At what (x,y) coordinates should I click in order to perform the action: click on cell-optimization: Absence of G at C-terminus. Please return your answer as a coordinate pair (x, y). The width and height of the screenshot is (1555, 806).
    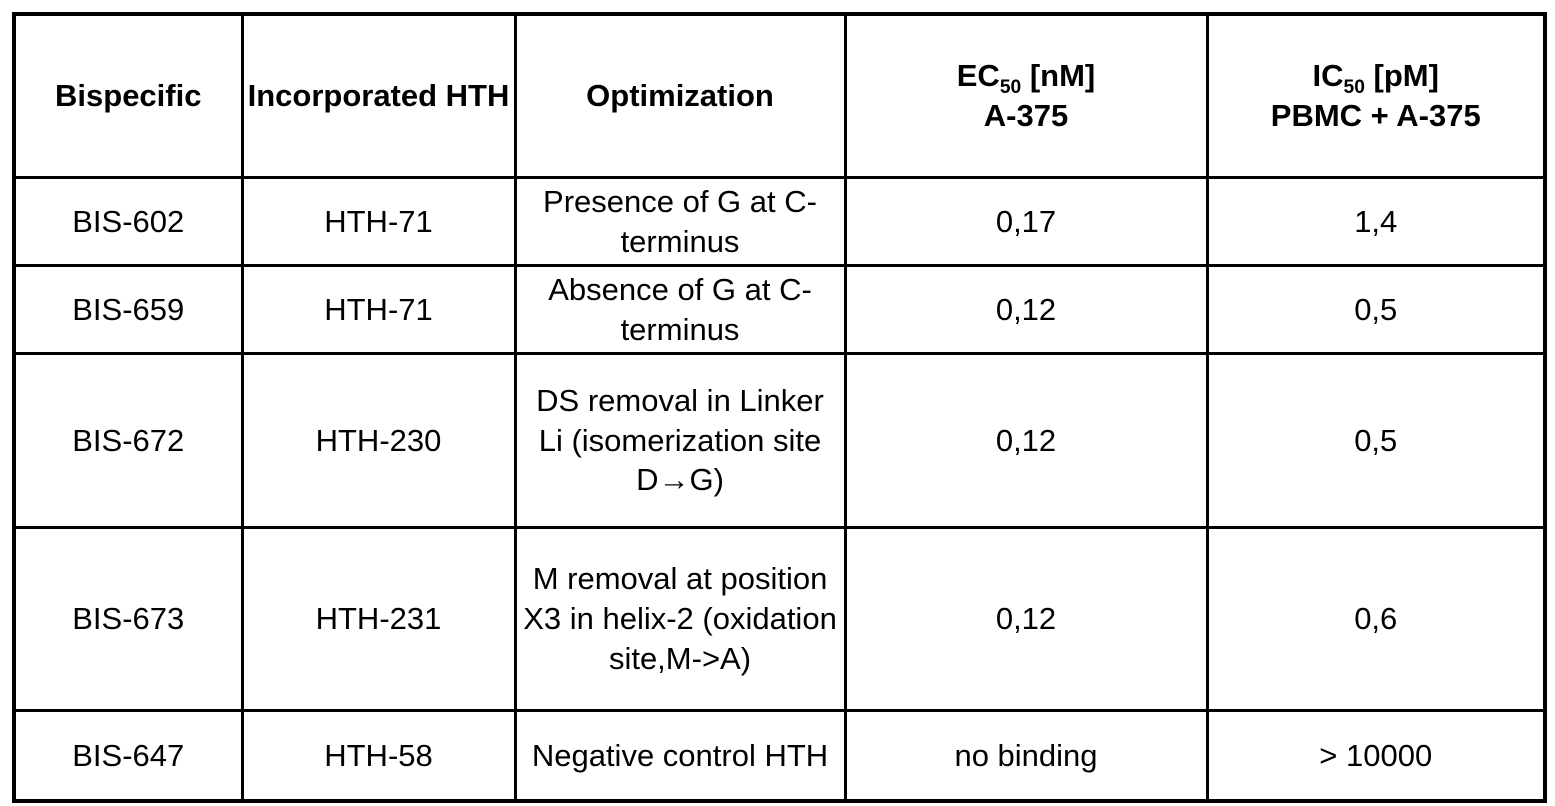
    Looking at the image, I should click on (680, 309).